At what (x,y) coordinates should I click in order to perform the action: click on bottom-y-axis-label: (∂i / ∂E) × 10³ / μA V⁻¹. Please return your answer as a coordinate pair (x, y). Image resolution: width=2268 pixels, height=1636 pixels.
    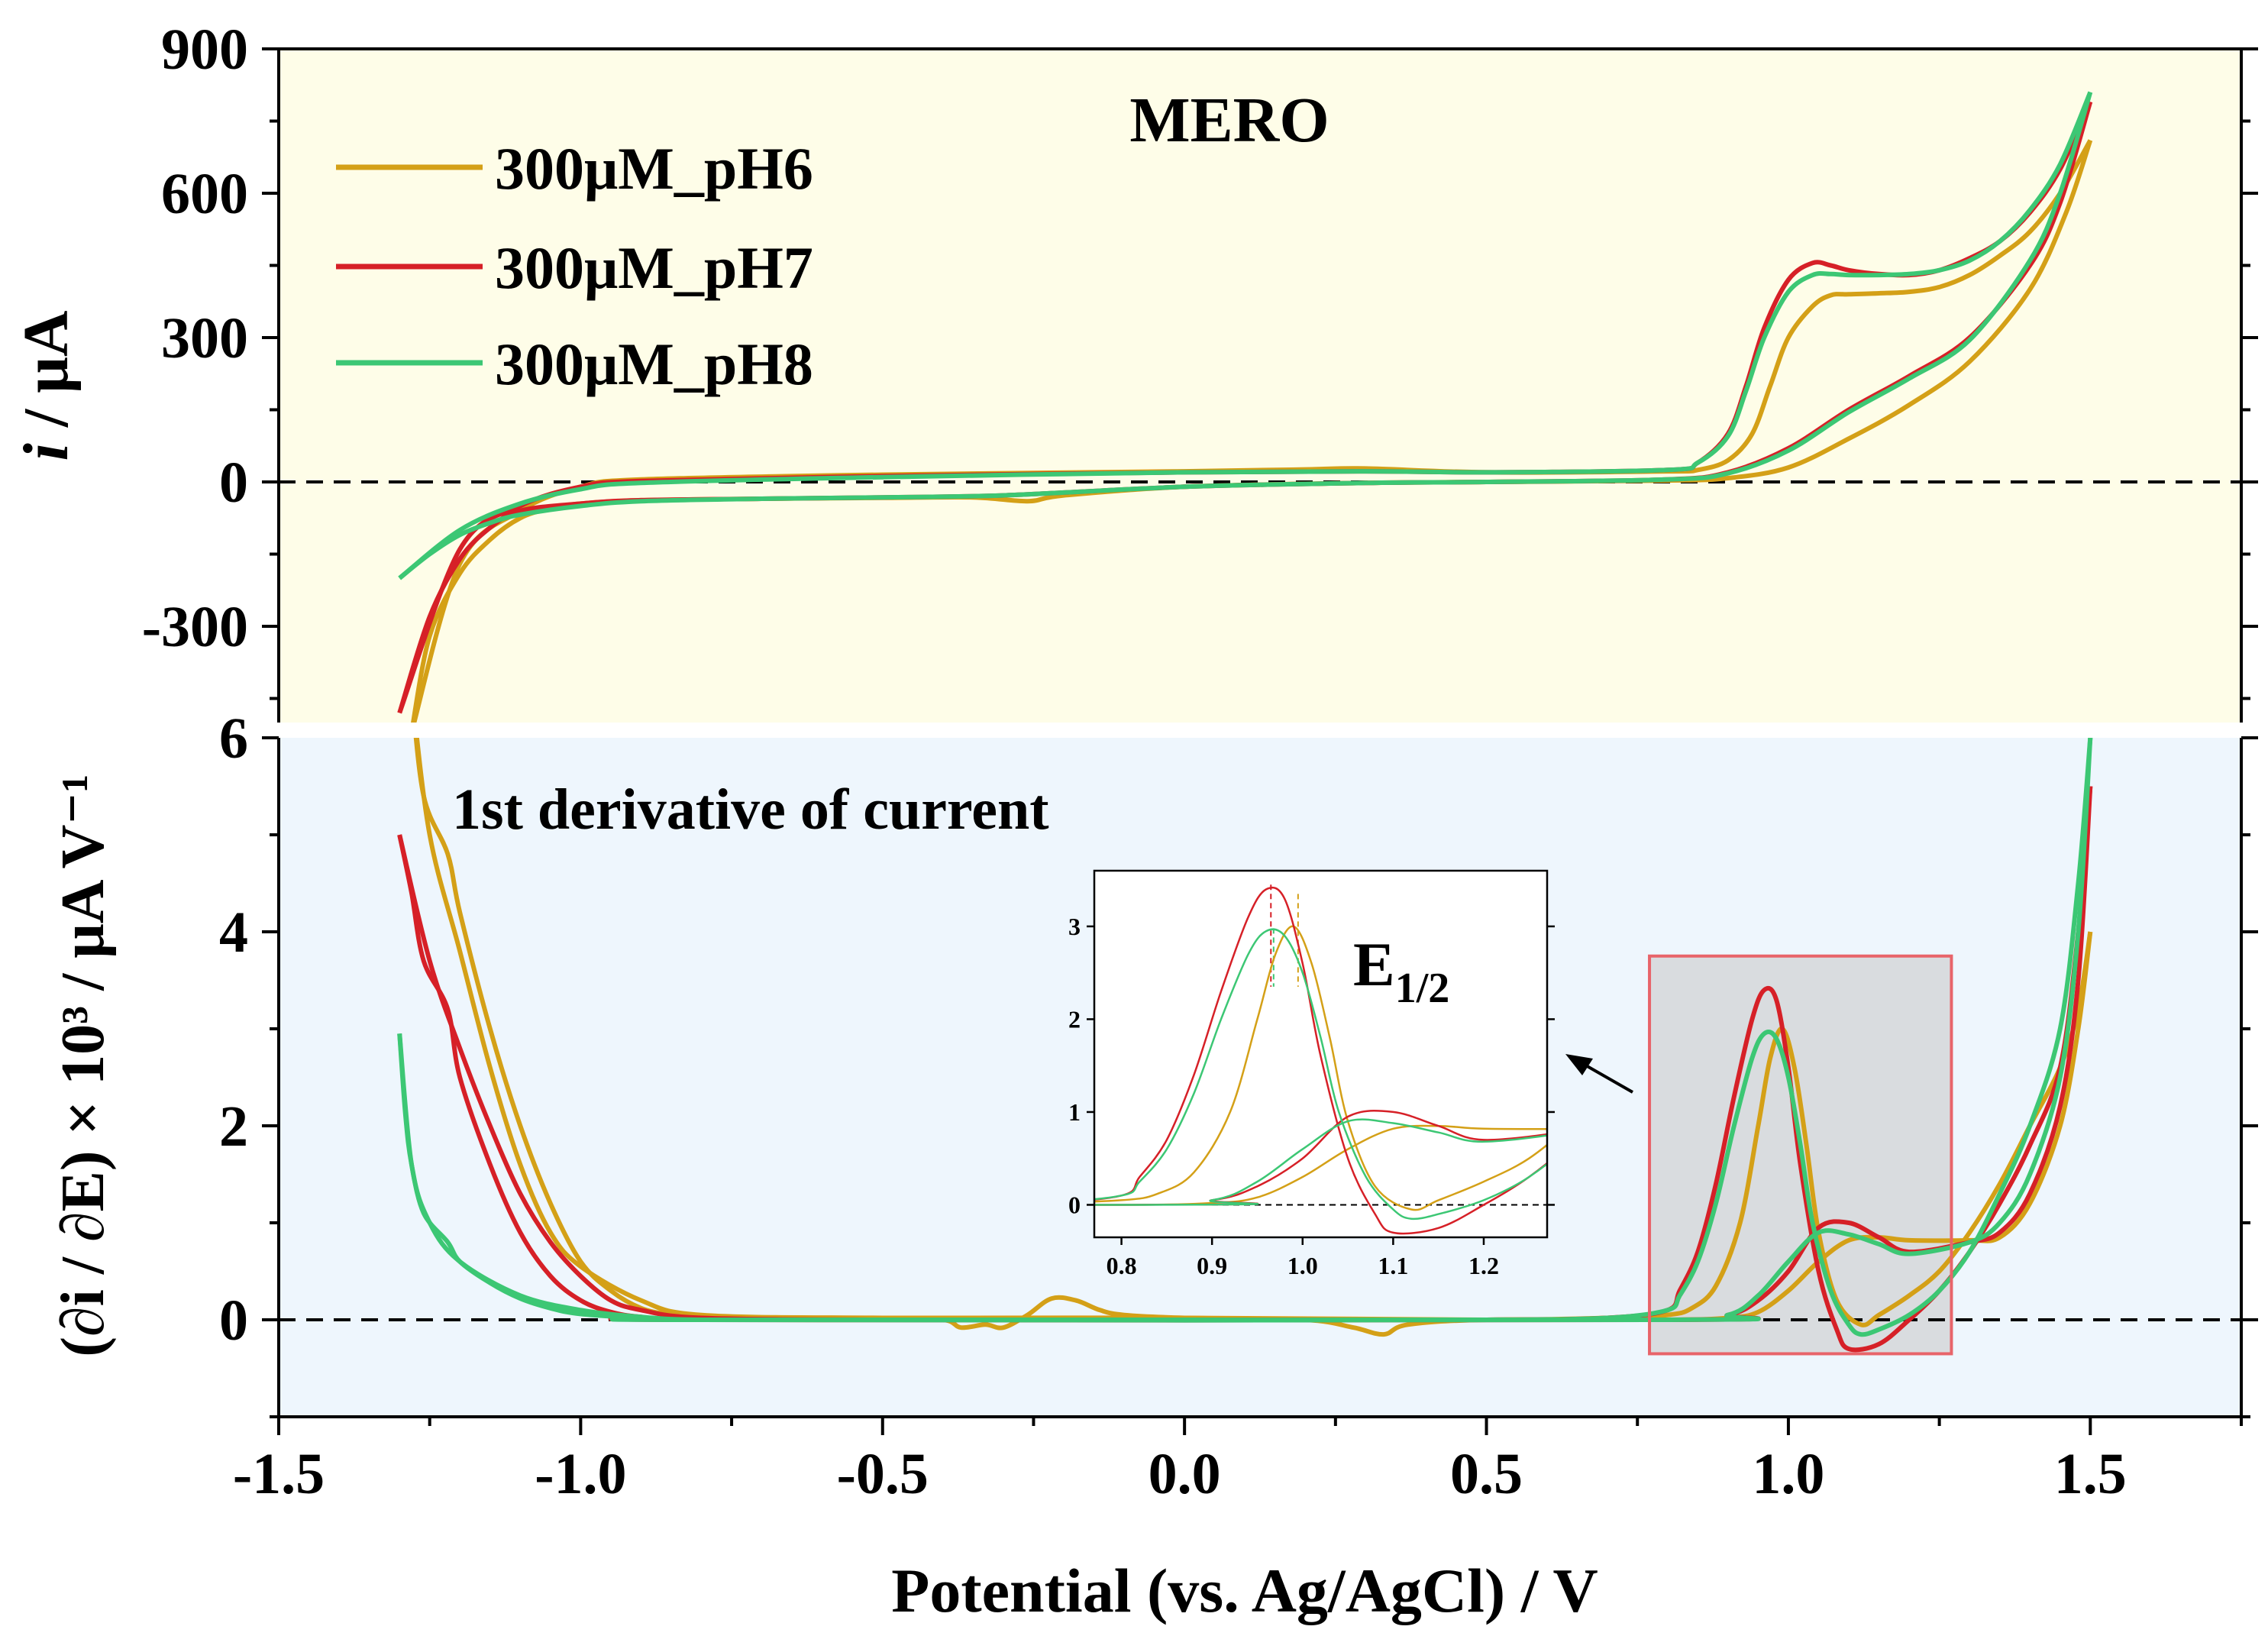
    Looking at the image, I should click on (84, 1065).